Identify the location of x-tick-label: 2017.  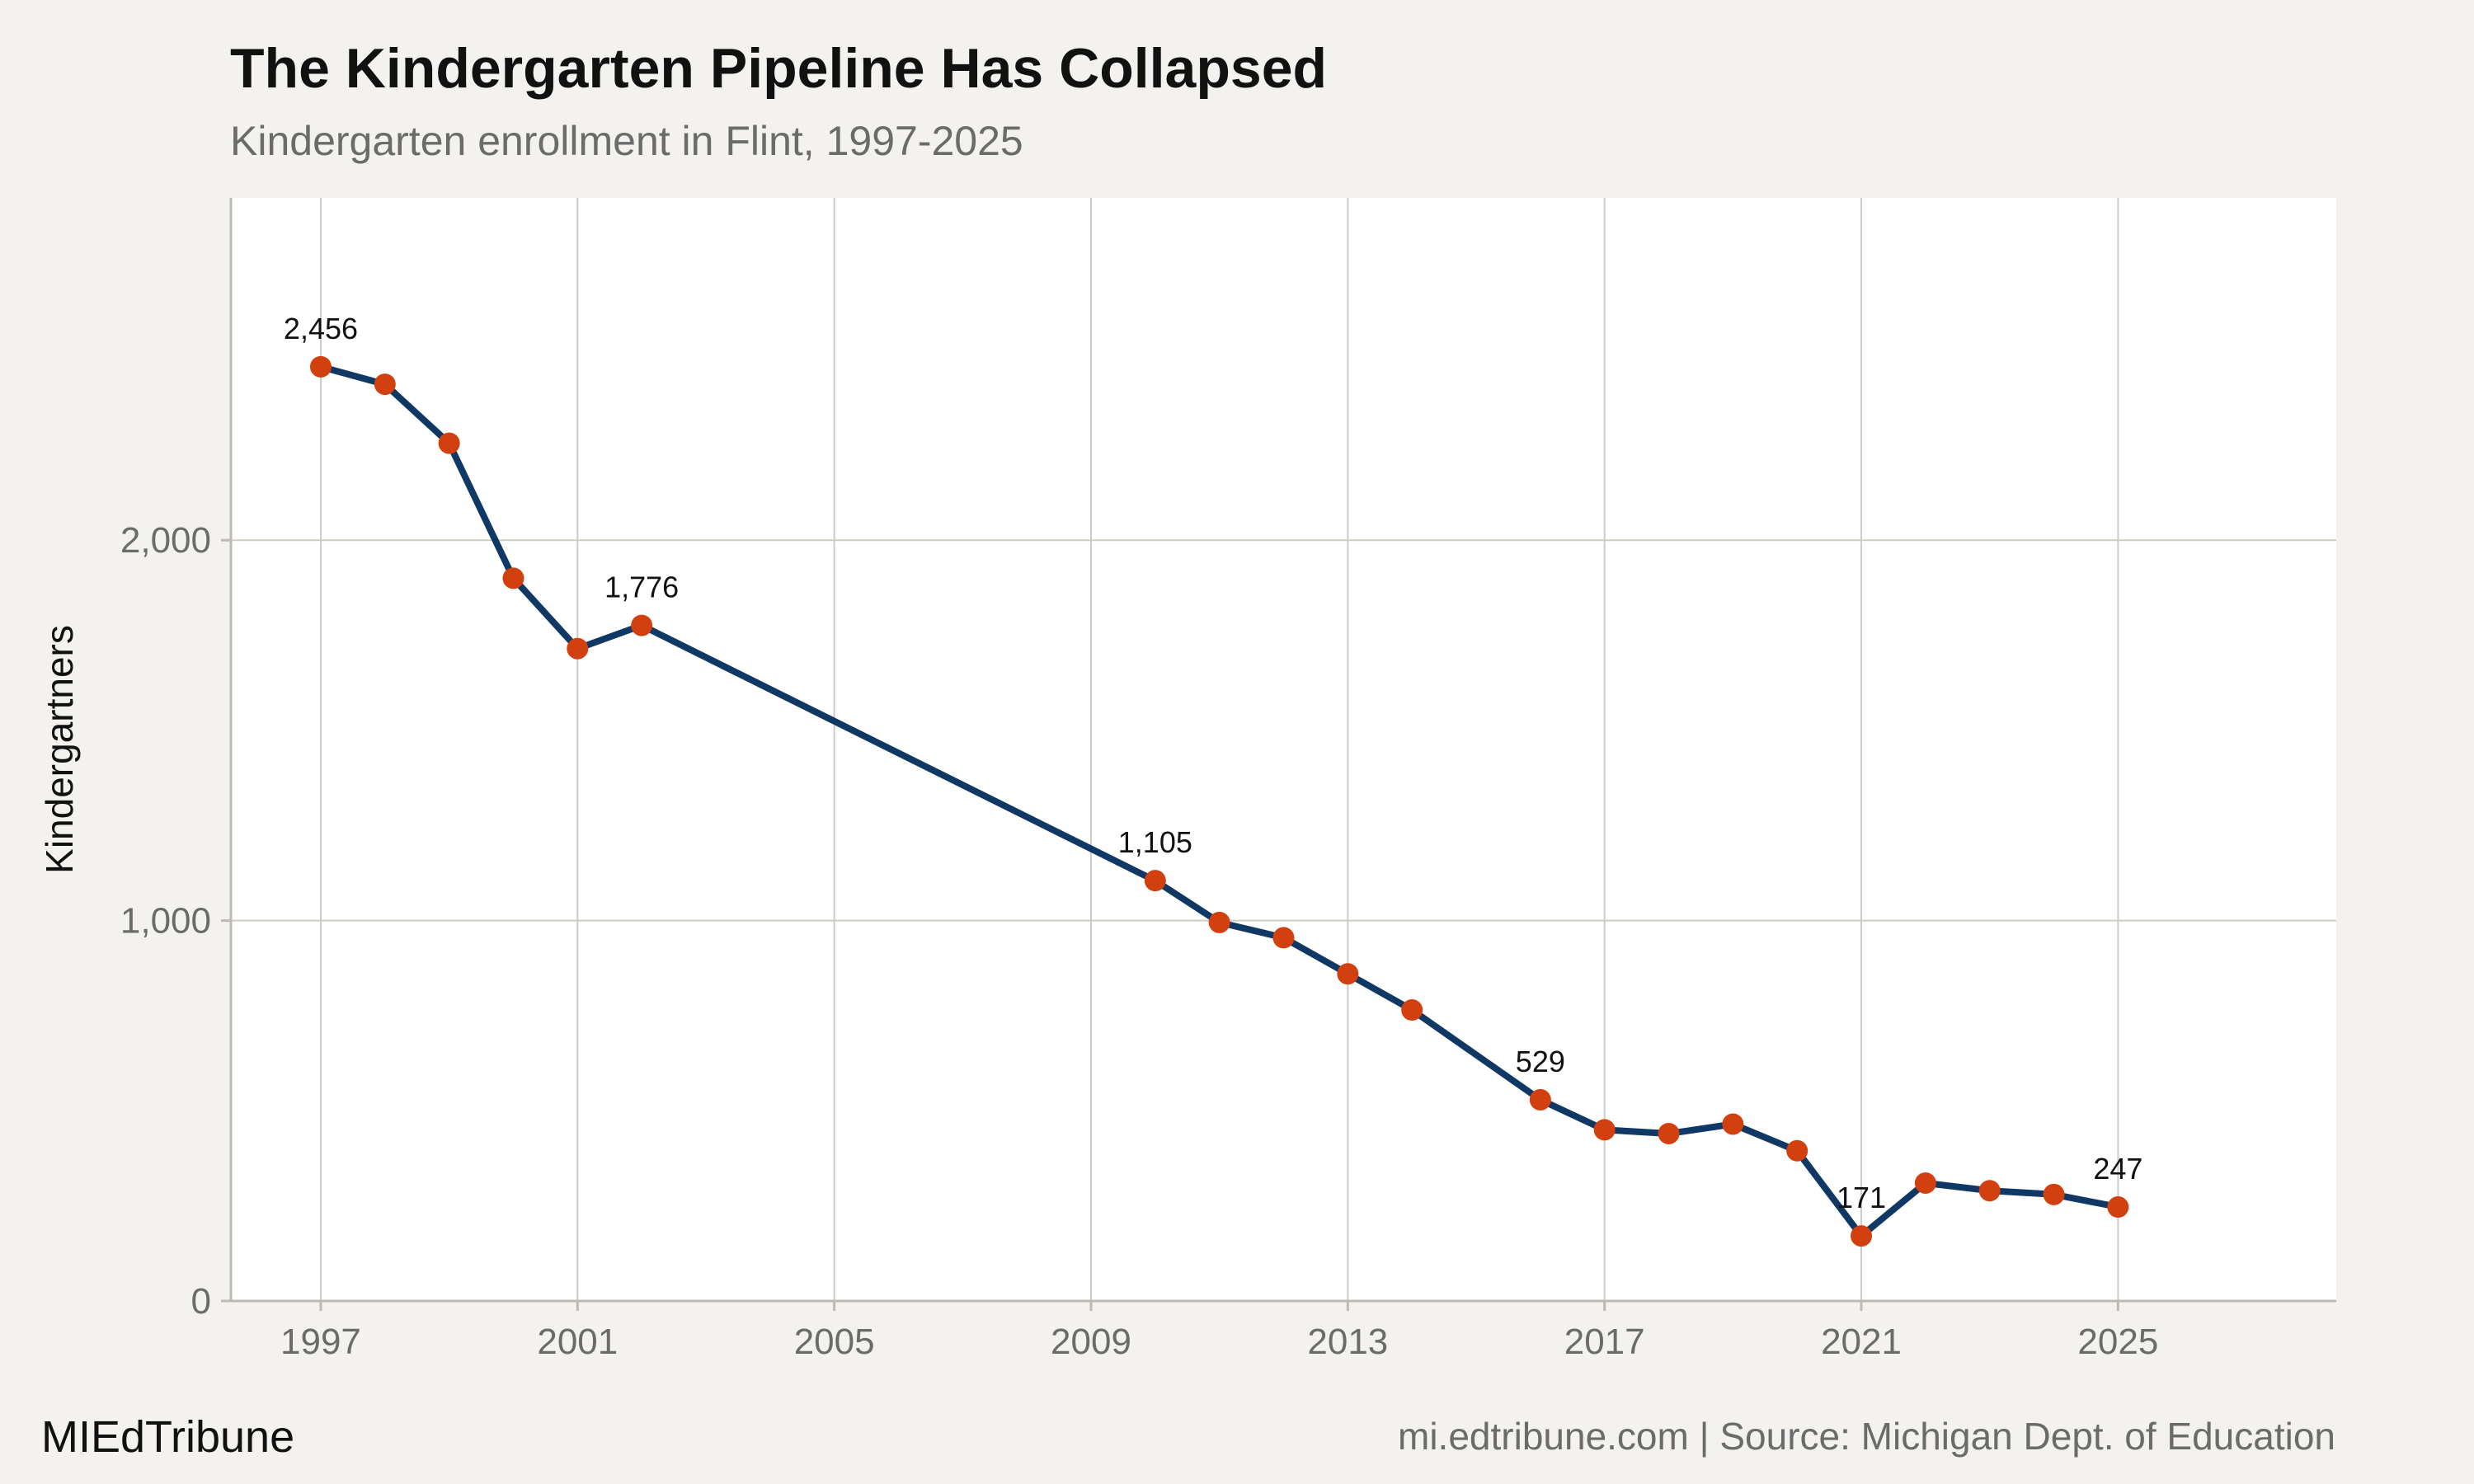
(1604, 1342).